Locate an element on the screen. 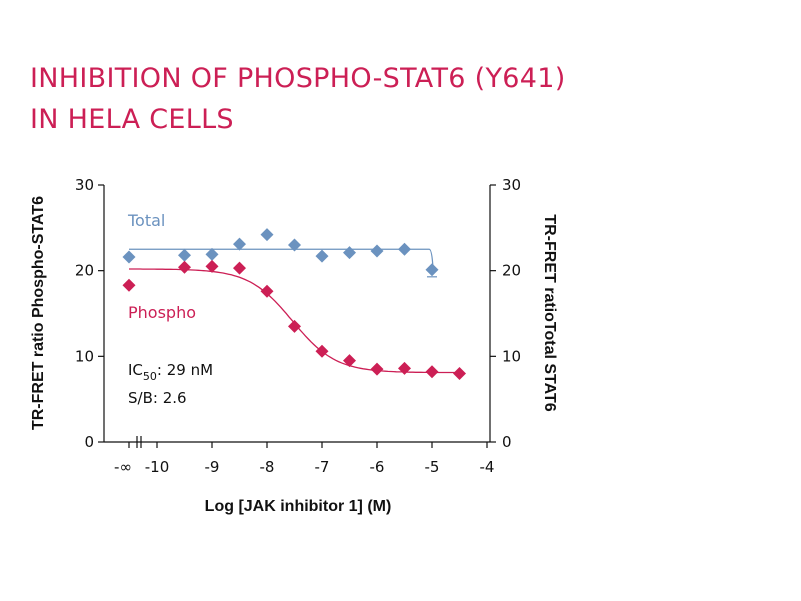  ic50-annotation: IC50: 29 nM is located at coordinates (170, 372).